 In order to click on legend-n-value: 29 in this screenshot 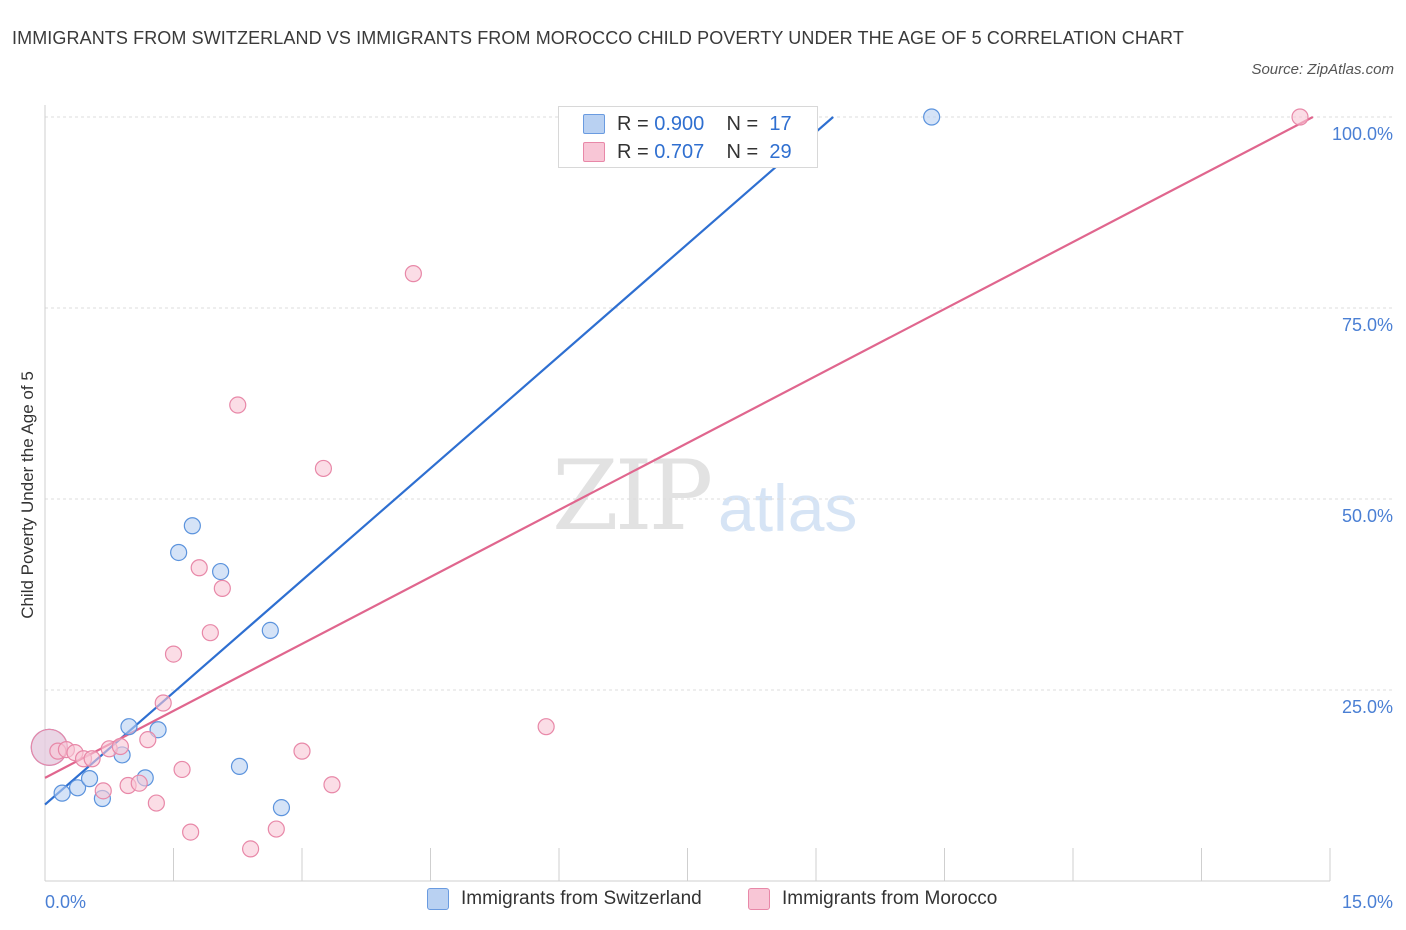, I will do `click(780, 151)`.